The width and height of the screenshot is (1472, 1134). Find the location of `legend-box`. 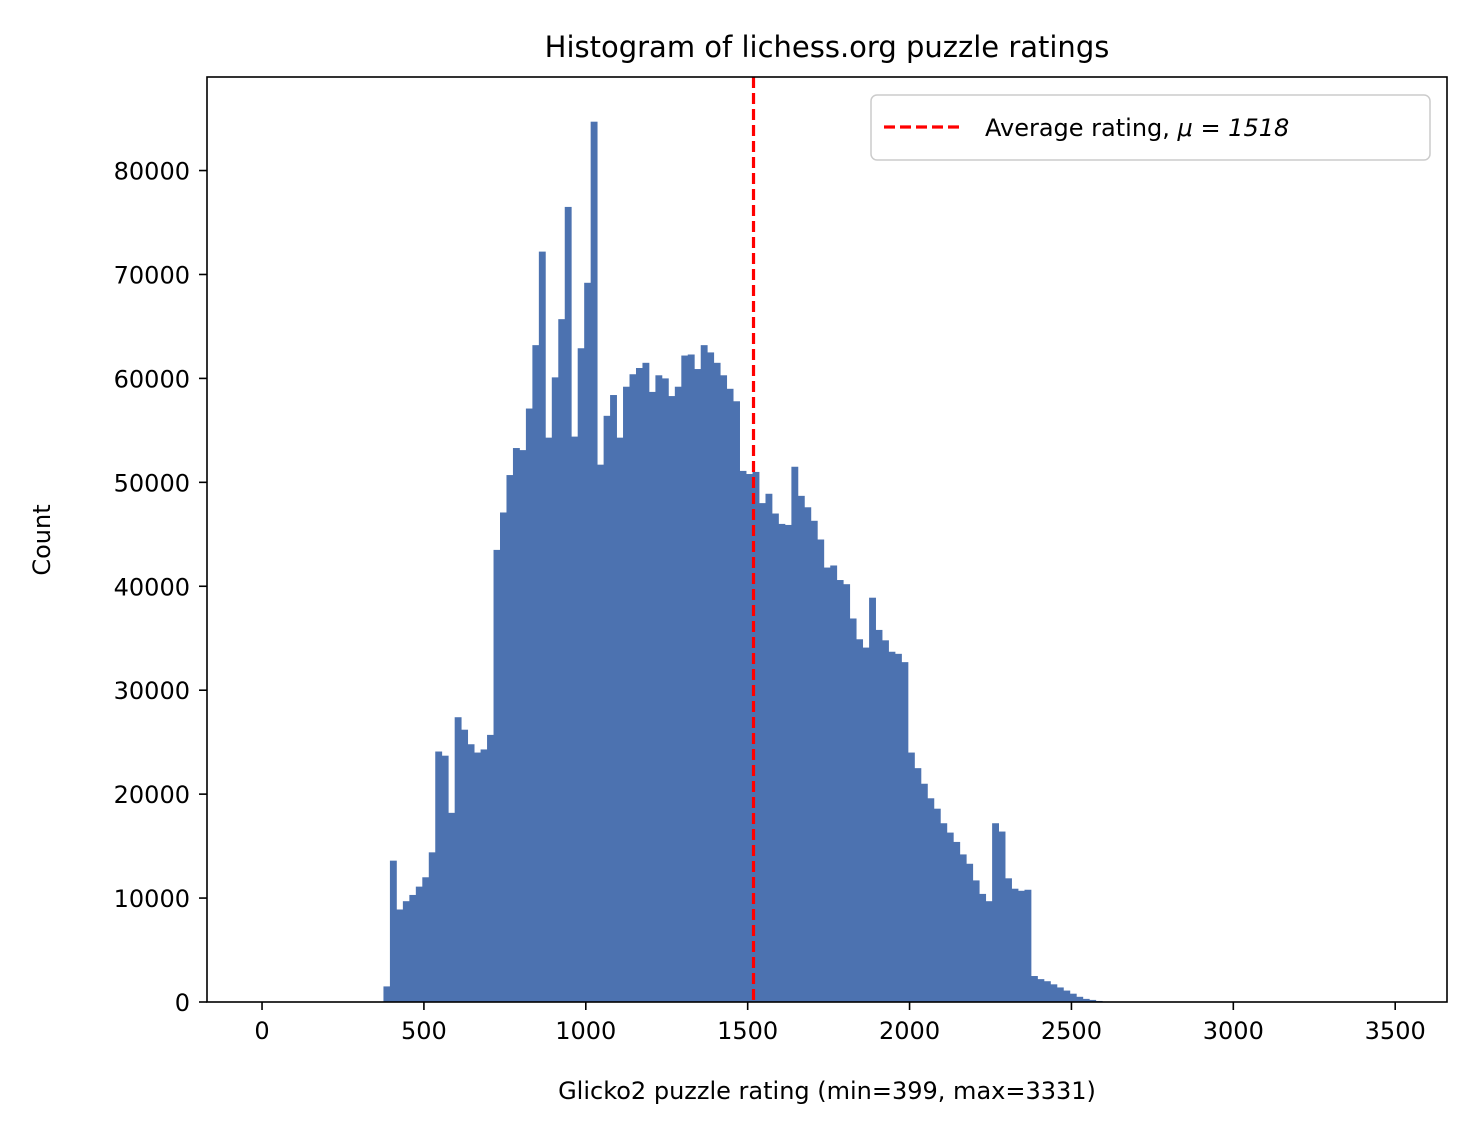

legend-box is located at coordinates (1150, 127).